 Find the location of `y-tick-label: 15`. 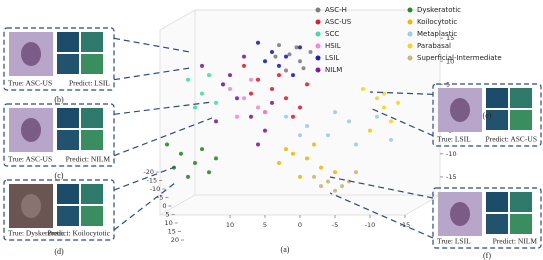

y-tick-label: 15 is located at coordinates (450, 38).